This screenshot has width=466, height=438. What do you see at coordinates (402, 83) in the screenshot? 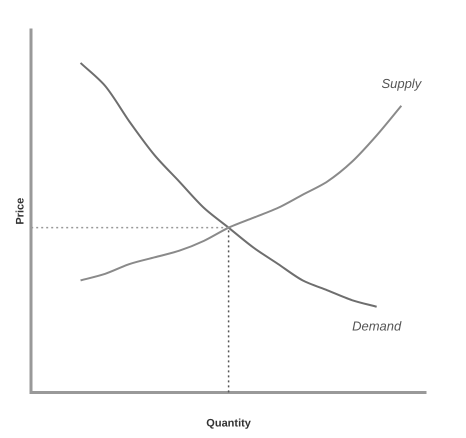
I see `series-label: Supply` at bounding box center [402, 83].